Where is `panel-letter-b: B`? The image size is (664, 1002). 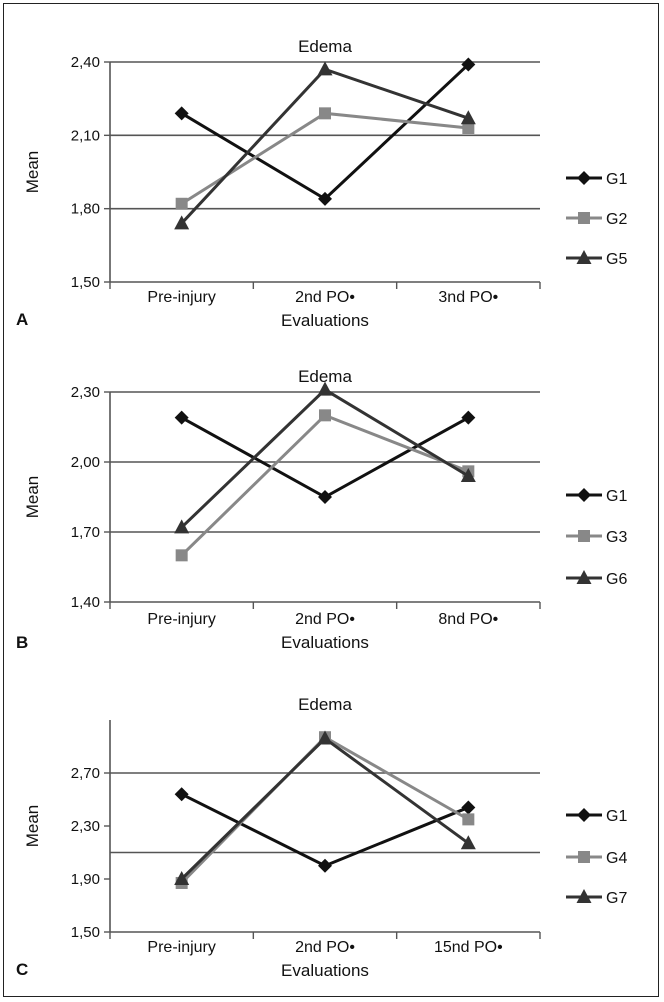
panel-letter-b: B is located at coordinates (22, 642).